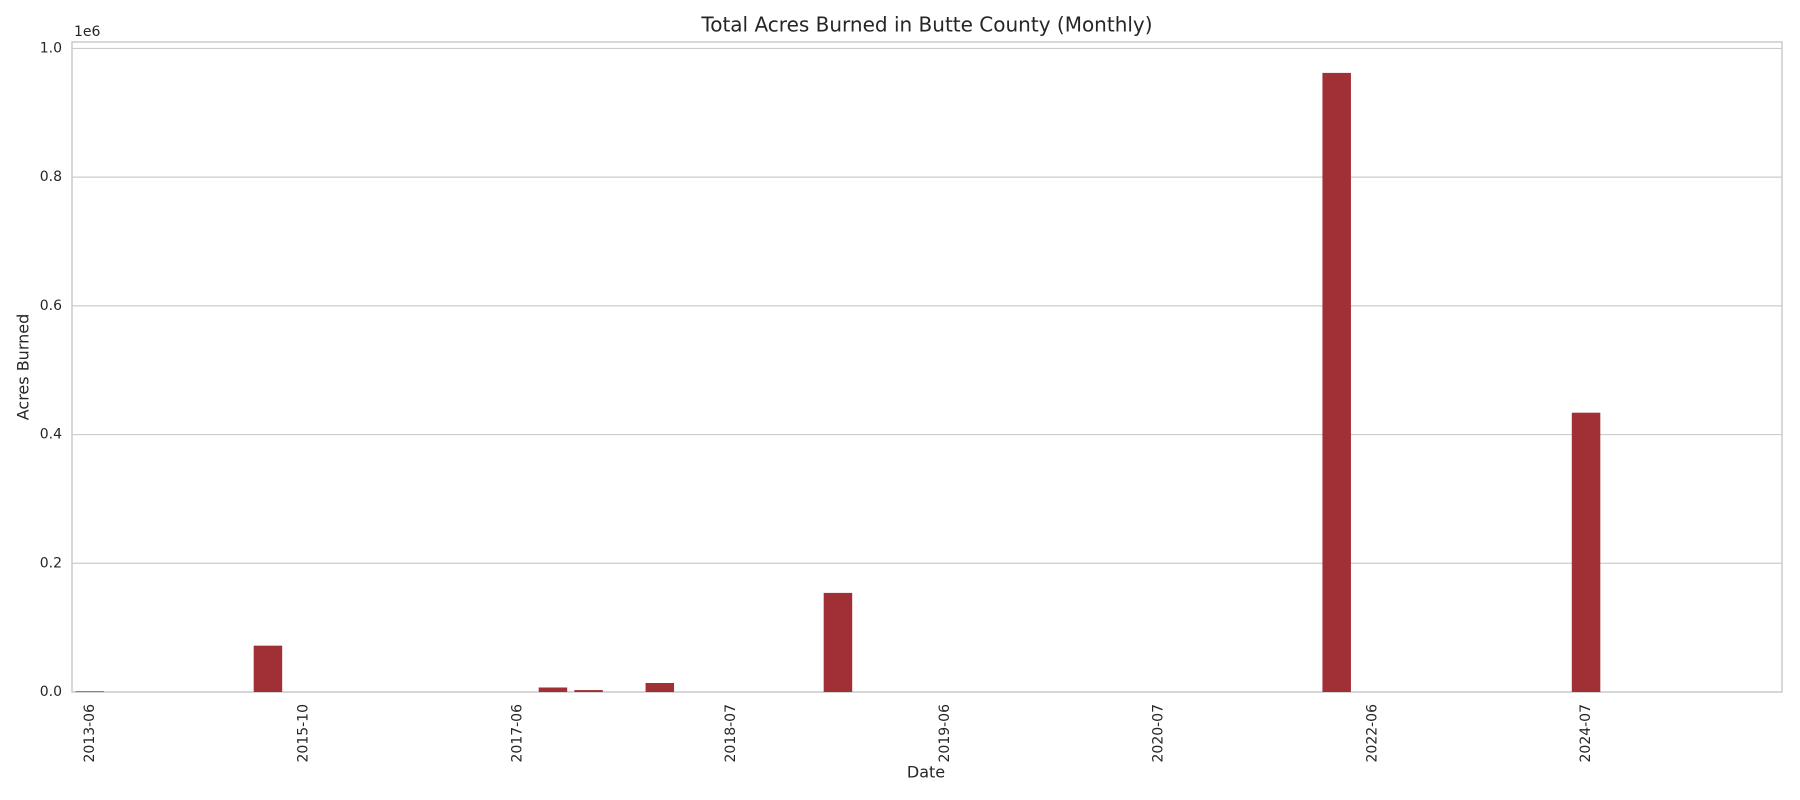 This screenshot has height=800, width=1800. Describe the element at coordinates (51, 435) in the screenshot. I see `y-tick-label: 0.4` at that location.